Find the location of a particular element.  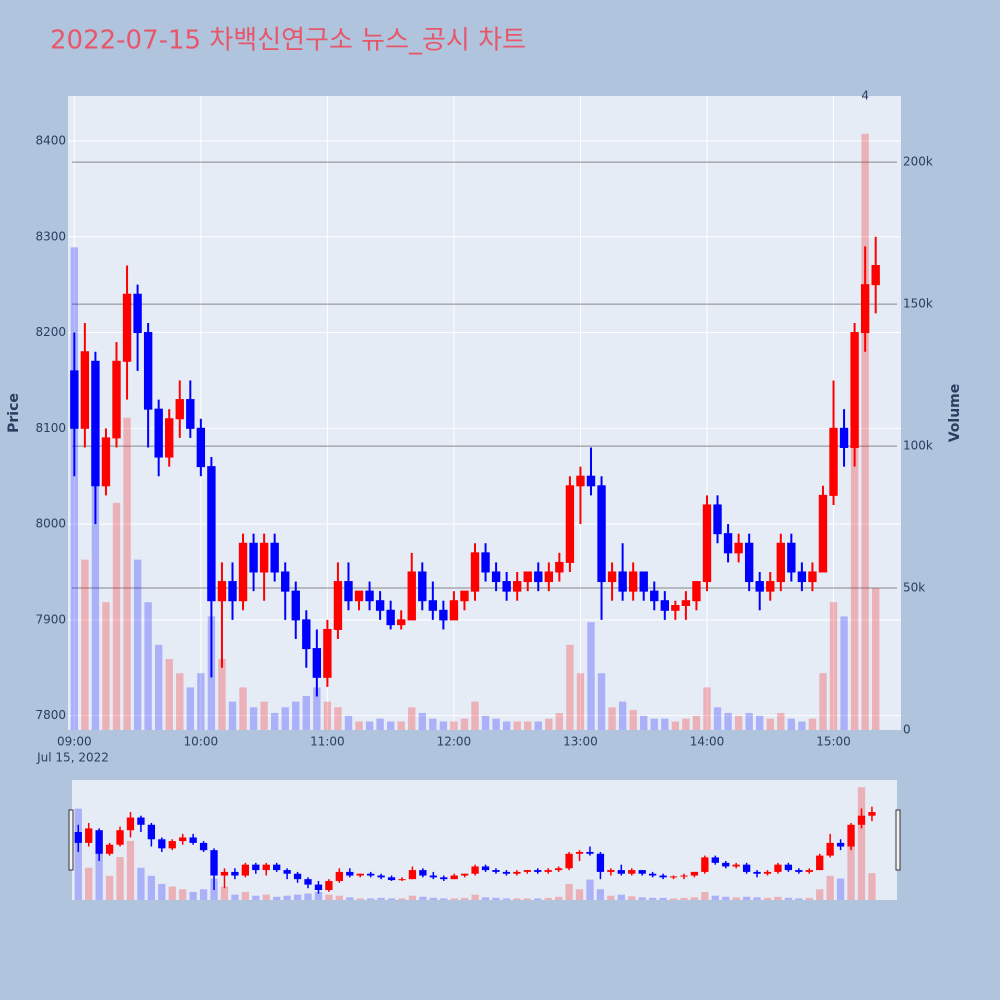

x-tick-label: 15:00 is located at coordinates (833, 742).